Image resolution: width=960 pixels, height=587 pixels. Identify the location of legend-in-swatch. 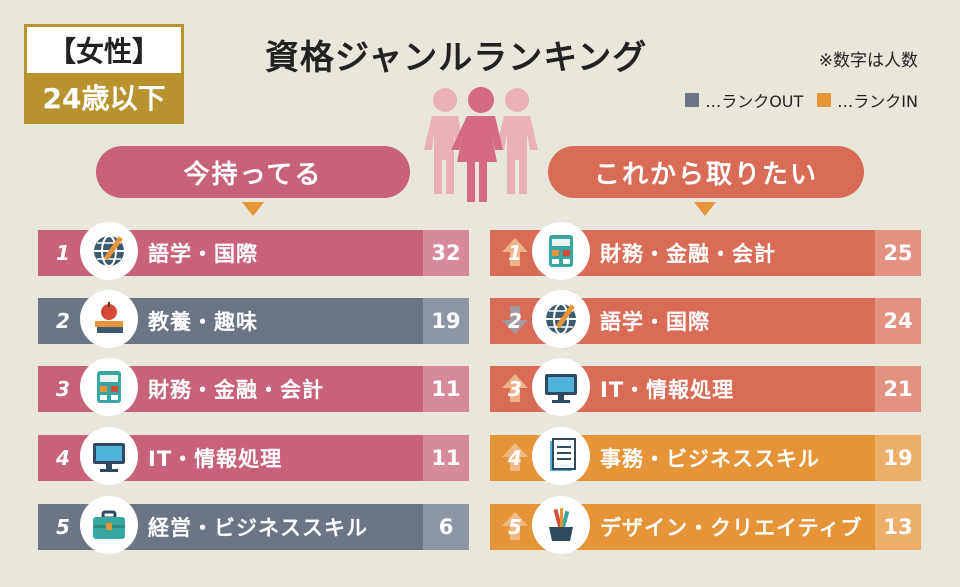
(824, 100).